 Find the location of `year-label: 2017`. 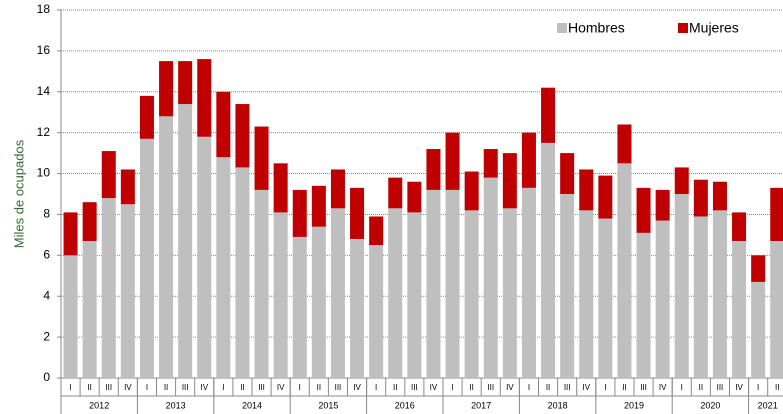

year-label: 2017 is located at coordinates (481, 405).